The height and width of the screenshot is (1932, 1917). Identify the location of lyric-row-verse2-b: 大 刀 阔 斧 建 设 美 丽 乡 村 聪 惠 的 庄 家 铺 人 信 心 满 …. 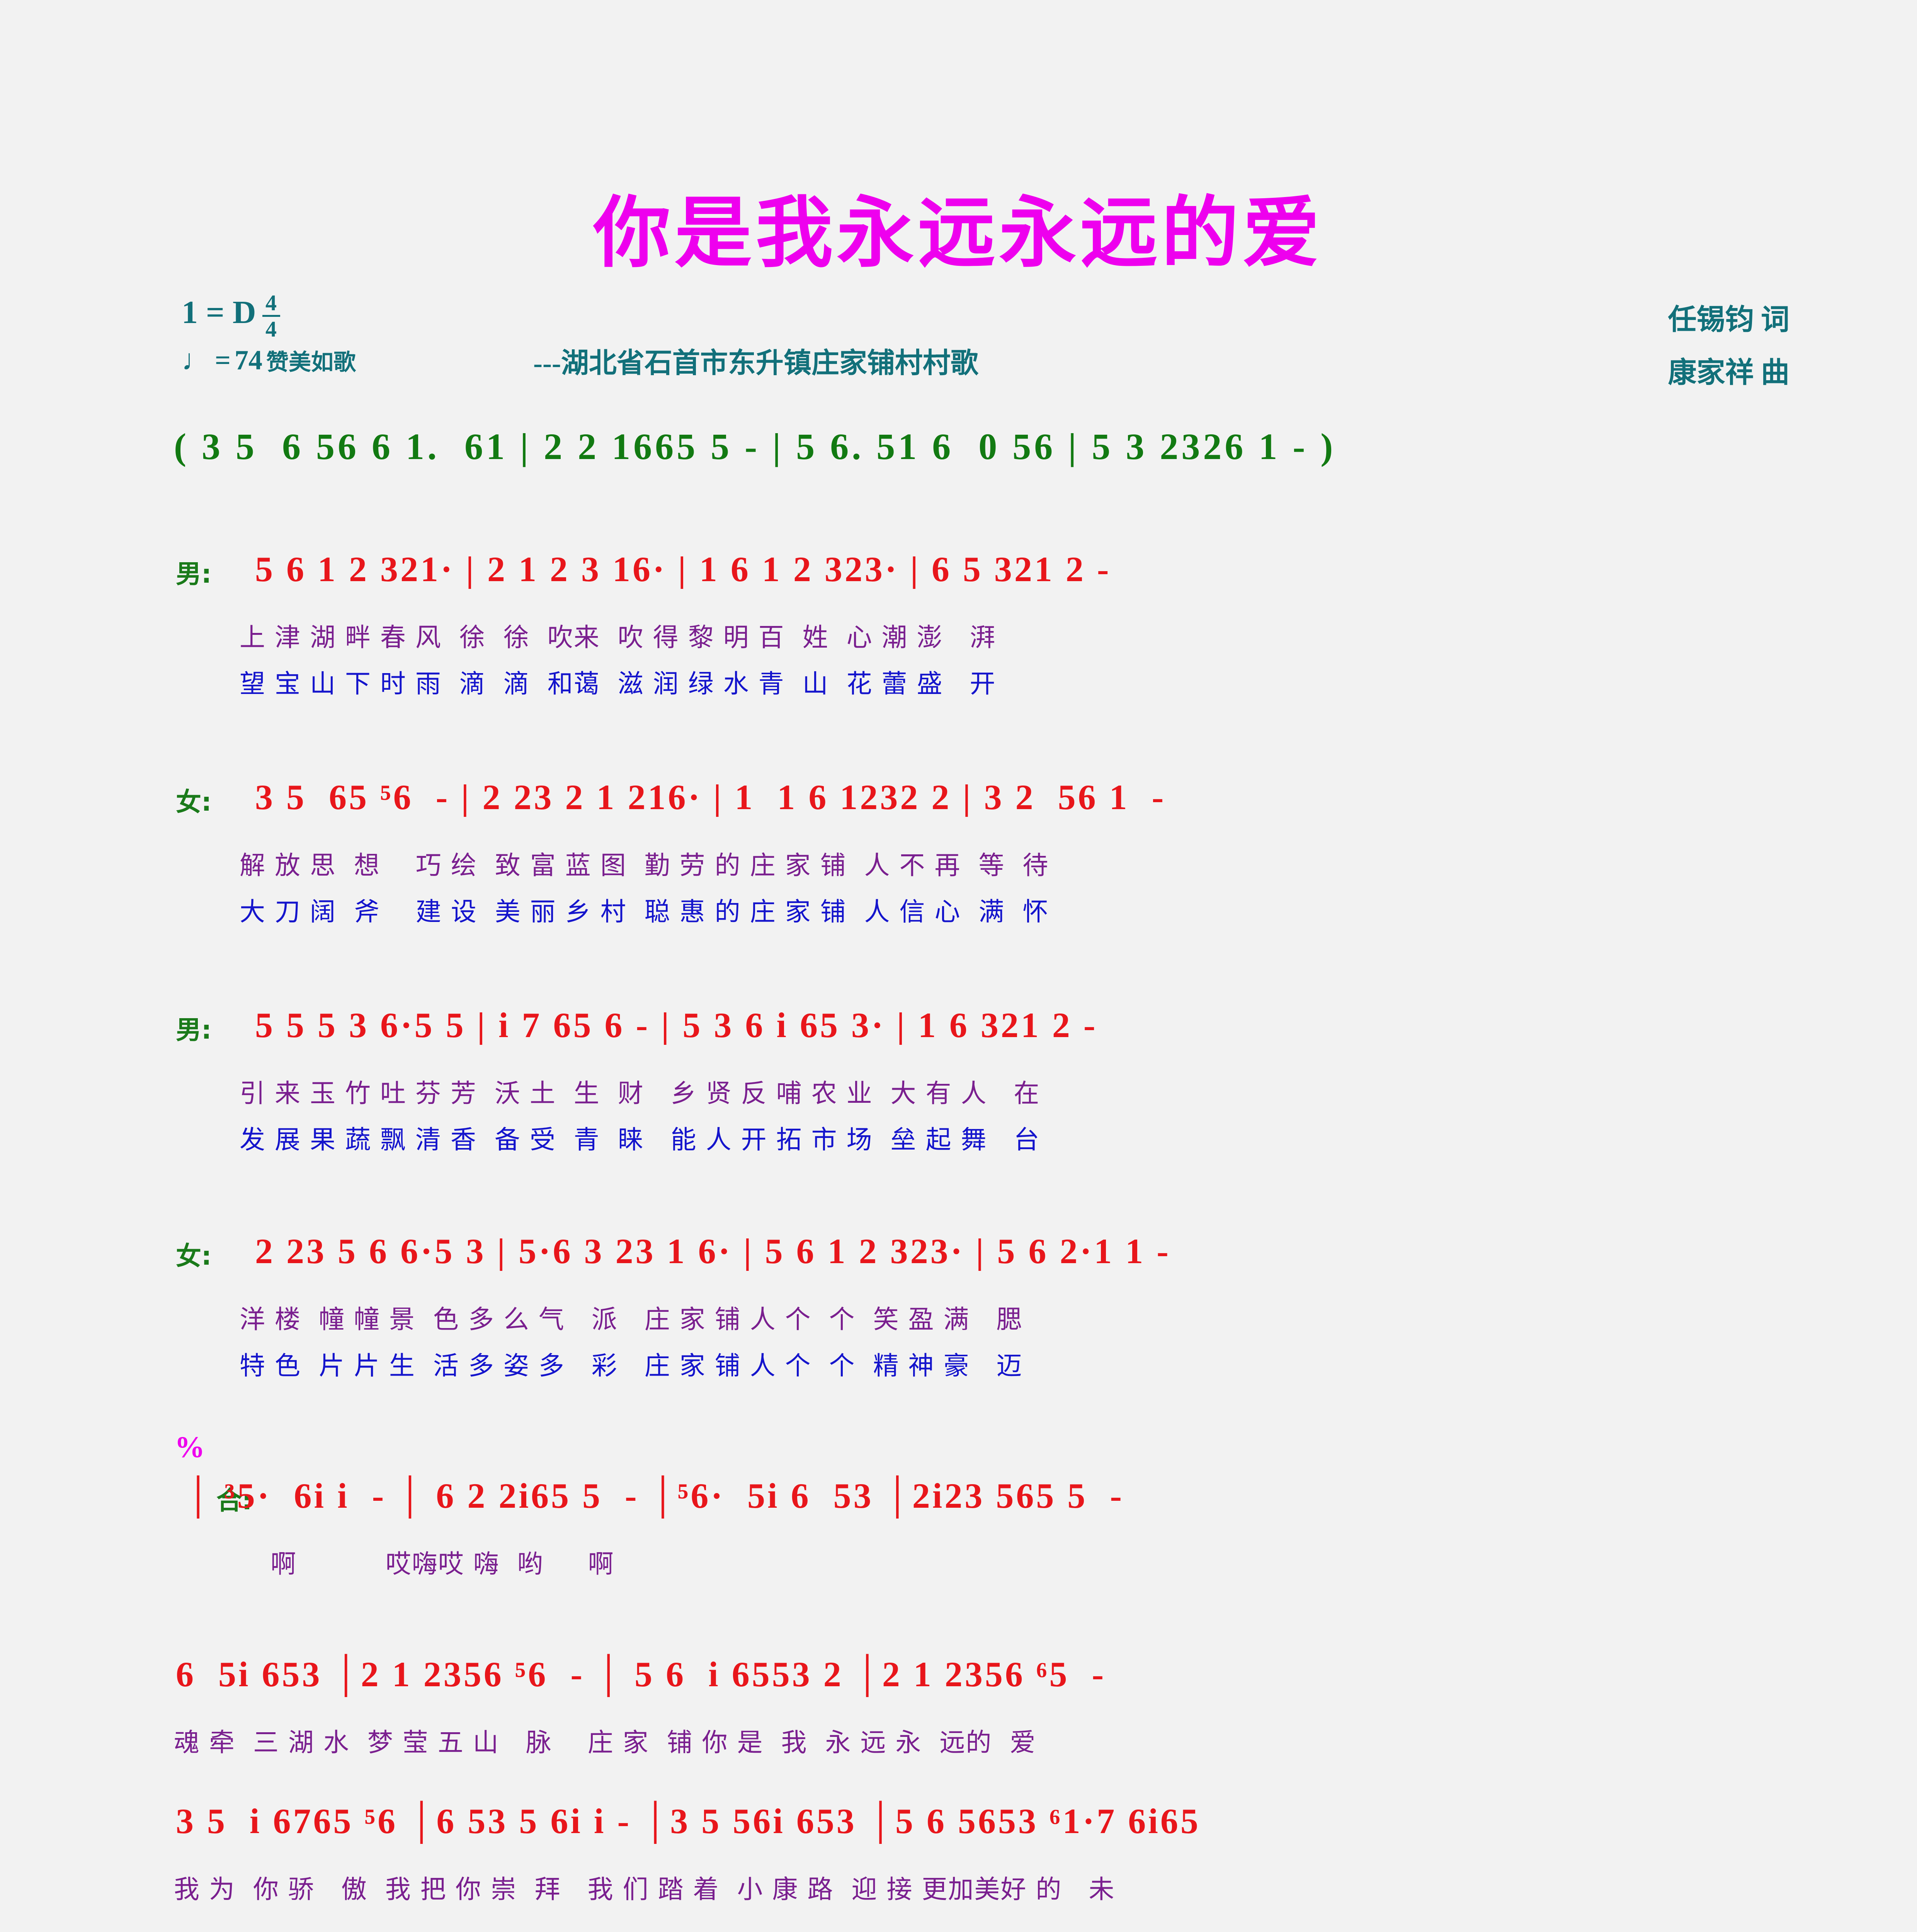
(644, 912).